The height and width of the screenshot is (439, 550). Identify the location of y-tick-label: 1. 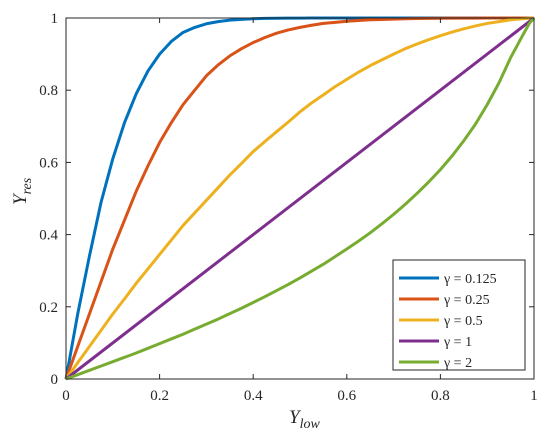
(55, 19).